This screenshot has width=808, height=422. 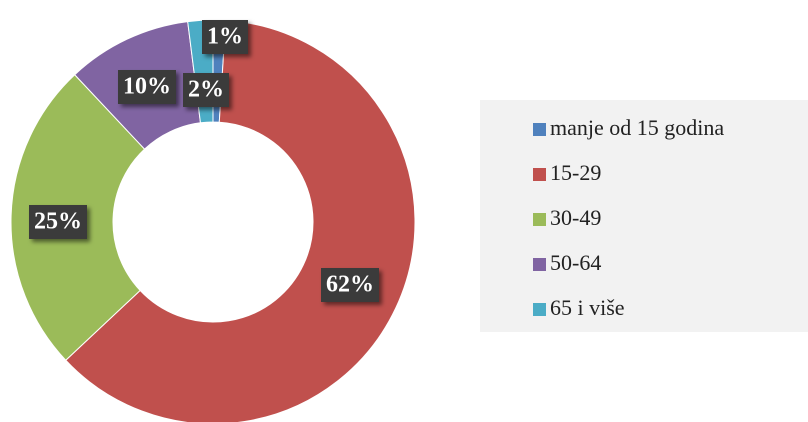 I want to click on data-label: 2%, so click(x=206, y=90).